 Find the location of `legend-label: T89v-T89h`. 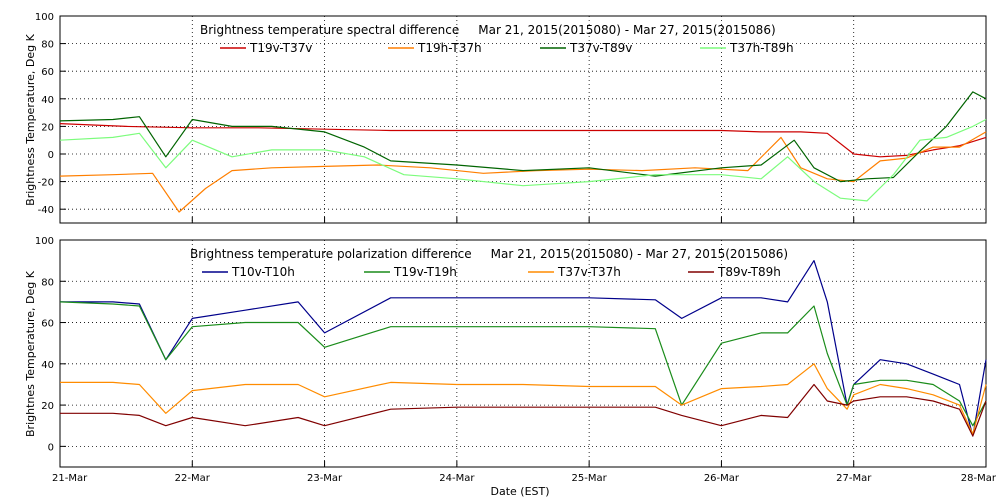

legend-label: T89v-T89h is located at coordinates (749, 272).